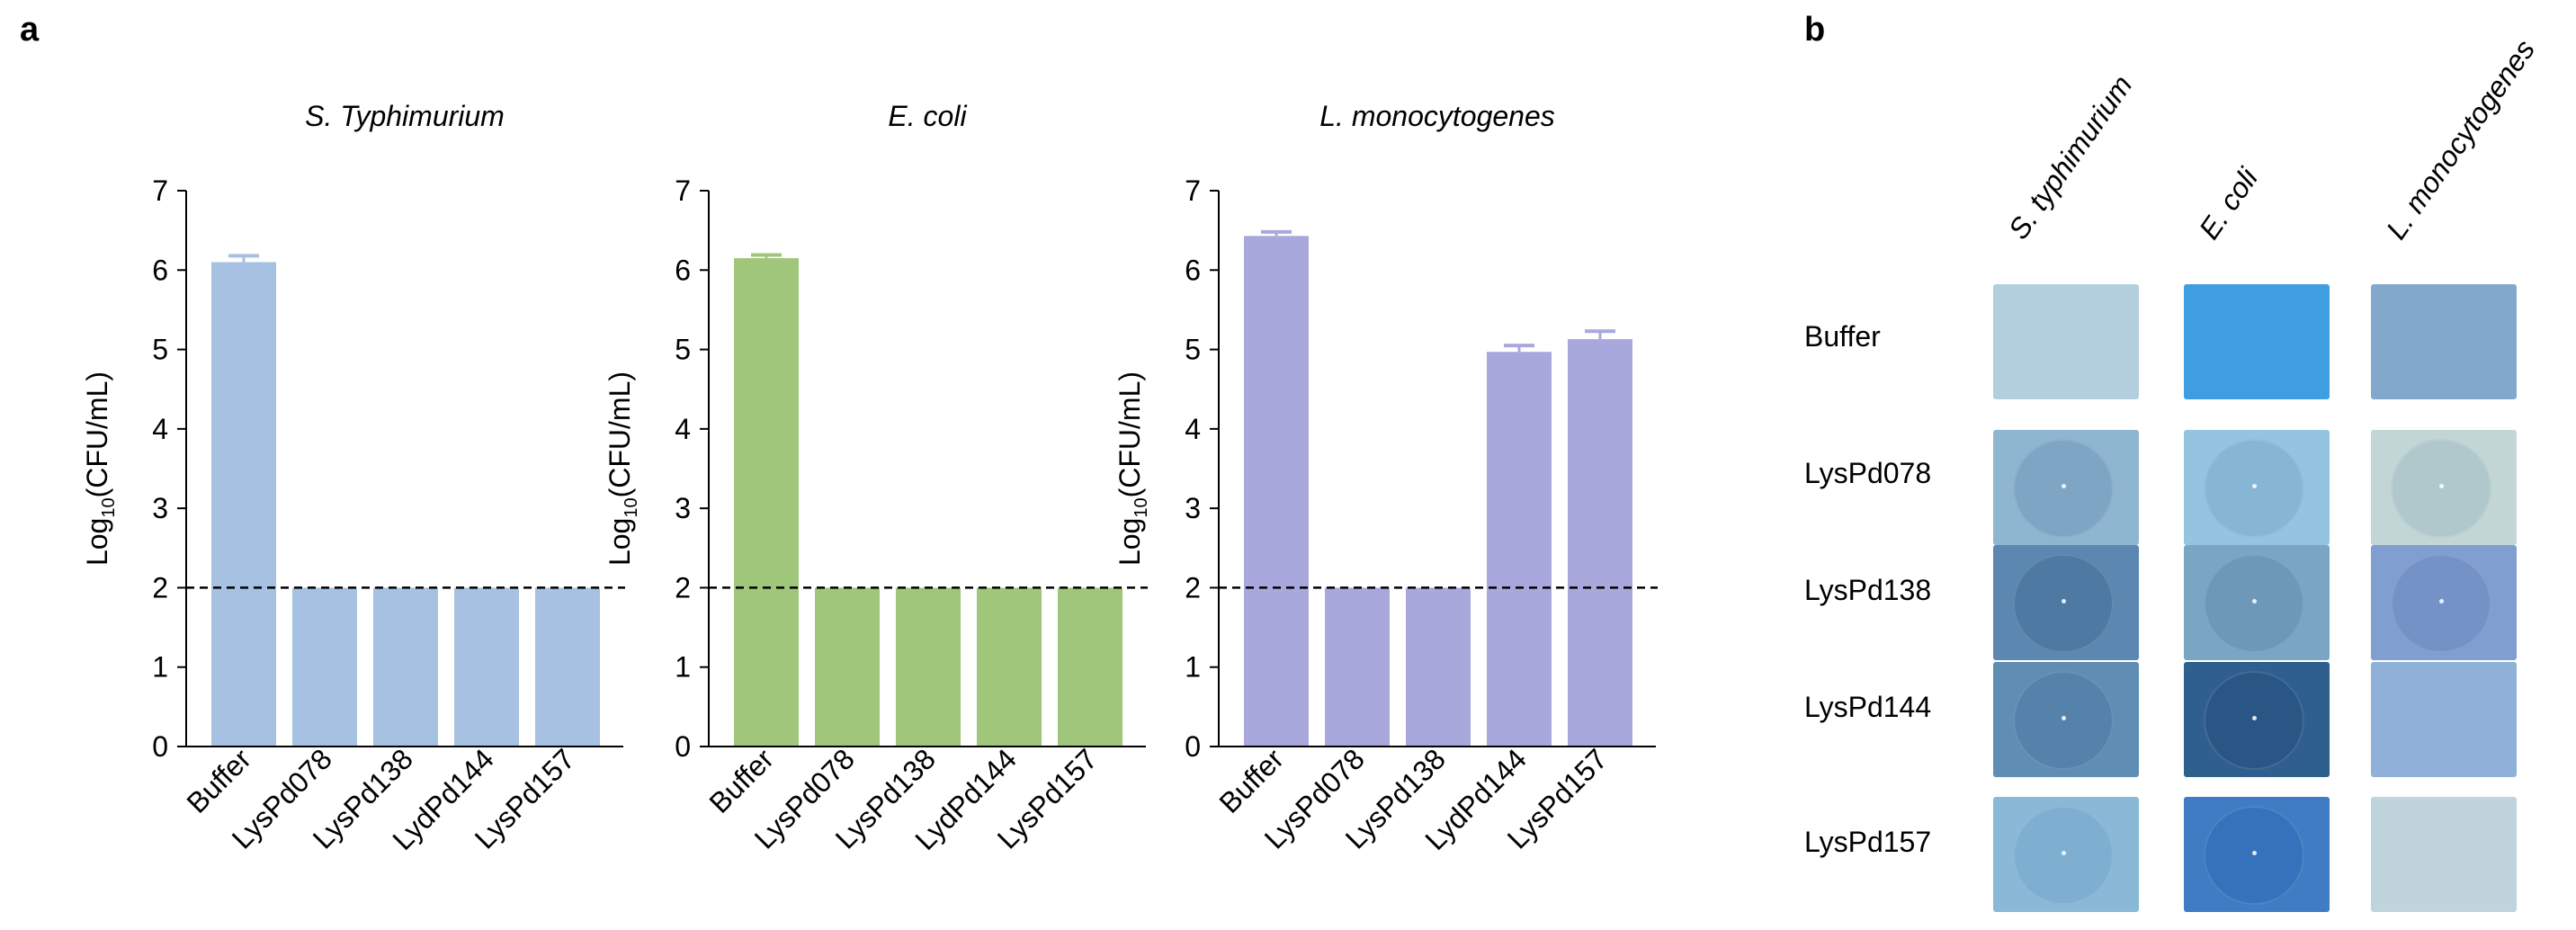 The image size is (2576, 930). I want to click on plate-column-label: S. typhimurium, so click(2070, 157).